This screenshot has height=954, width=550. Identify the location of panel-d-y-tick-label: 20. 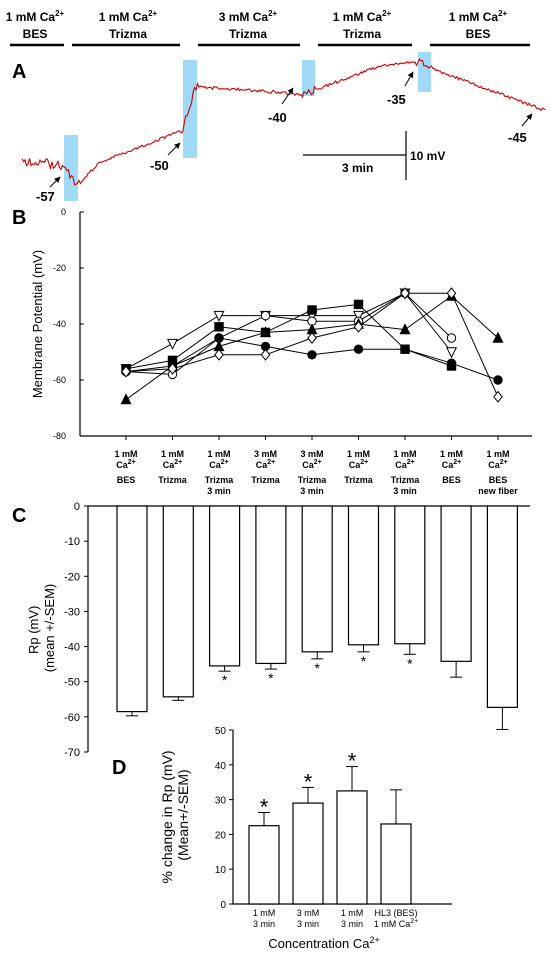
(221, 835).